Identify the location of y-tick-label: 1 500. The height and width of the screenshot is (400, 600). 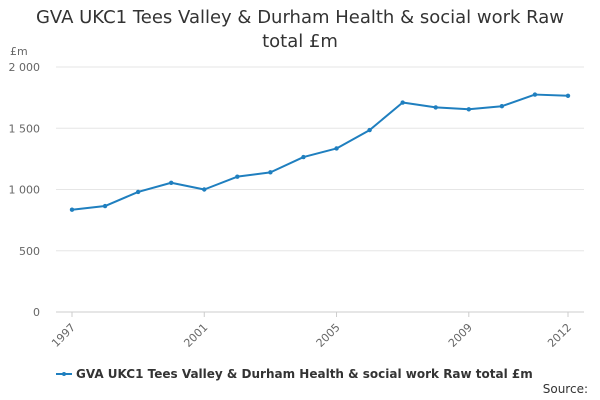
(25, 128).